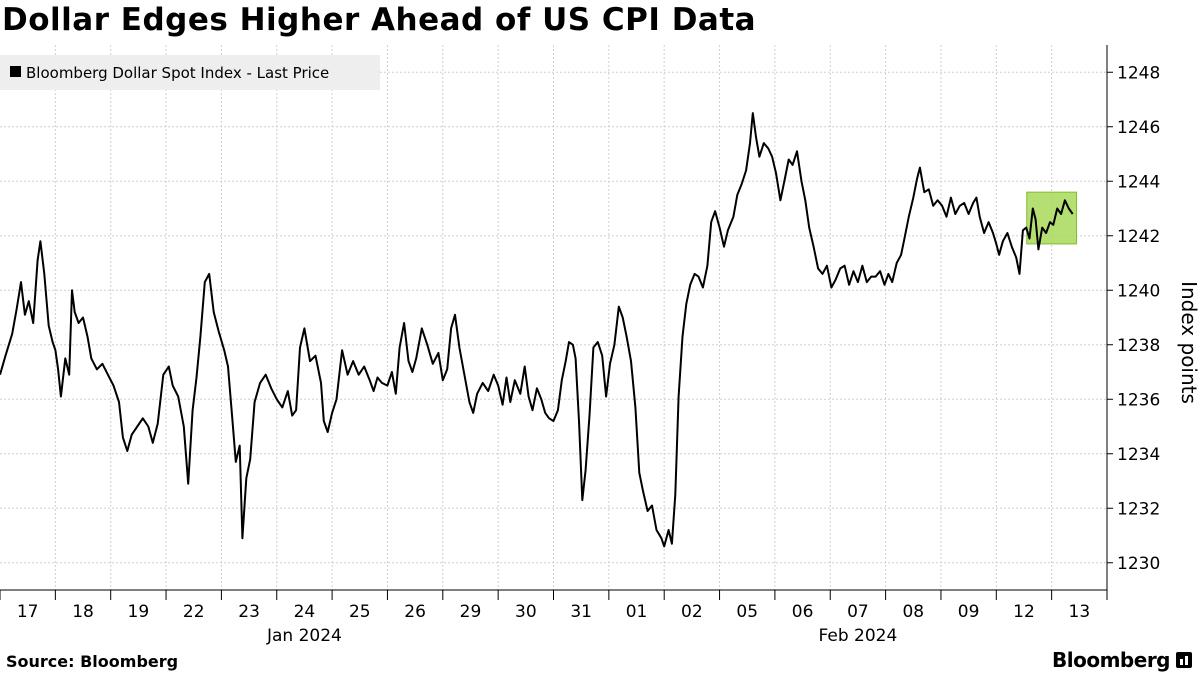 The image size is (1200, 675). What do you see at coordinates (83, 612) in the screenshot?
I see `x-tick-label: 18` at bounding box center [83, 612].